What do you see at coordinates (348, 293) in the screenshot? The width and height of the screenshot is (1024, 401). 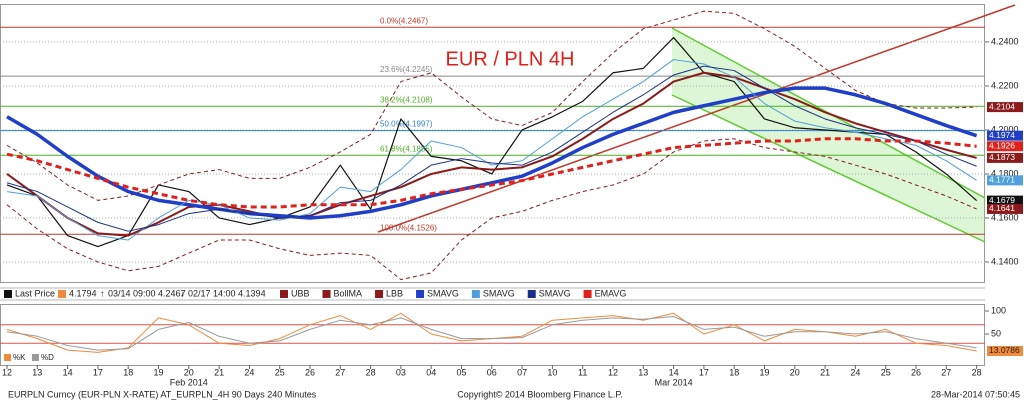 I see `legend-label: BollMA` at bounding box center [348, 293].